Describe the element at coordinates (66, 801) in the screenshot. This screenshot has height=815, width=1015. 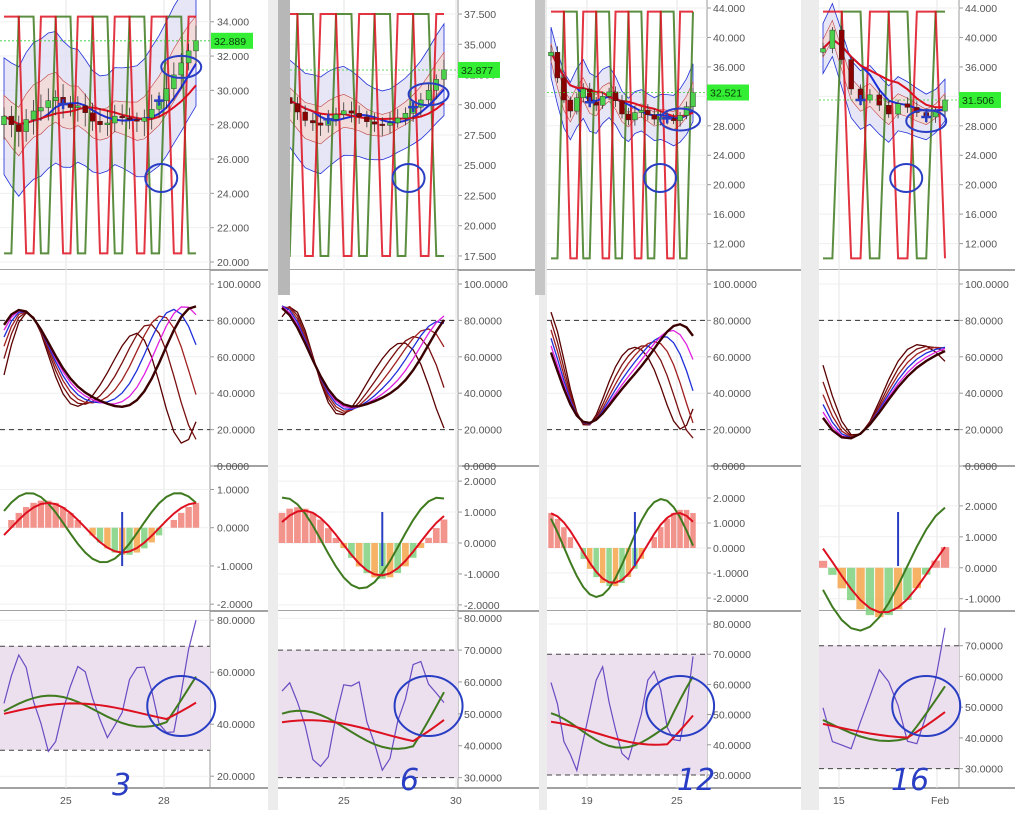
I see `x-tick-label: 25` at that location.